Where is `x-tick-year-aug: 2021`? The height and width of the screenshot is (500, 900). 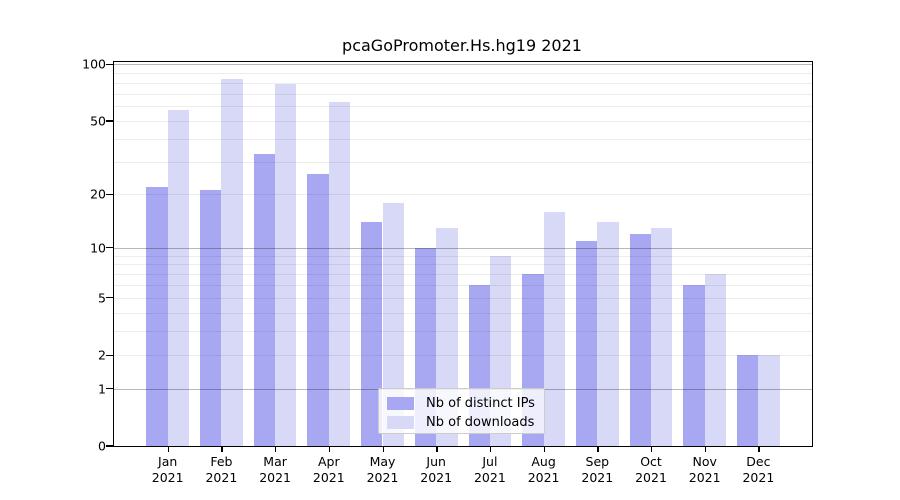 x-tick-year-aug: 2021 is located at coordinates (543, 477).